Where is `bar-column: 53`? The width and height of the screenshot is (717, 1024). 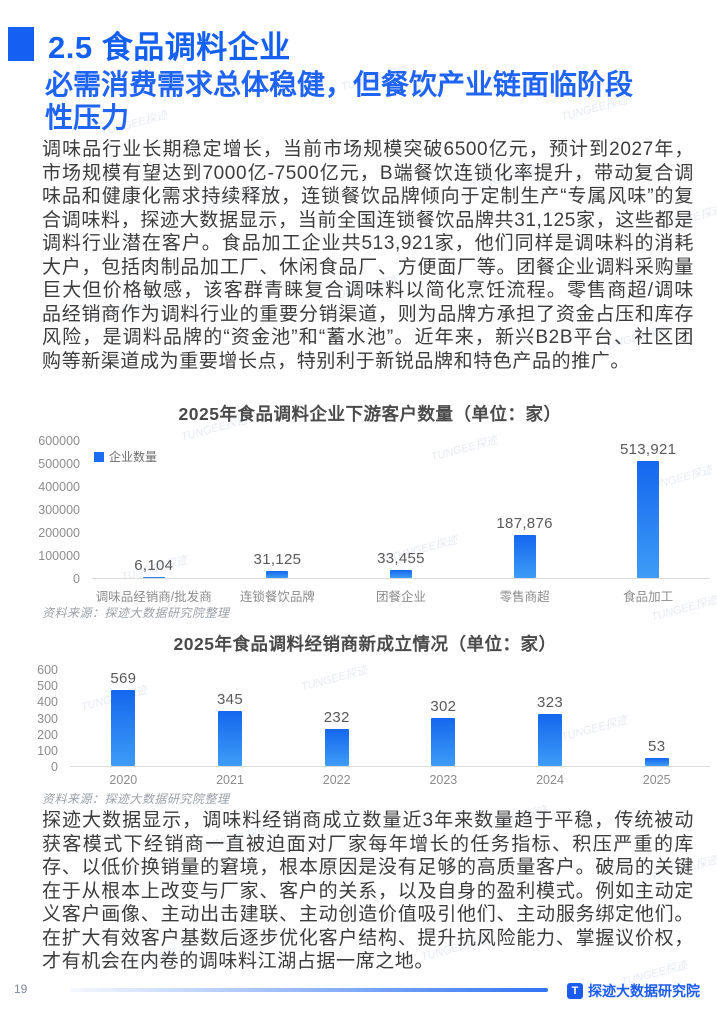
bar-column: 53 is located at coordinates (656, 718).